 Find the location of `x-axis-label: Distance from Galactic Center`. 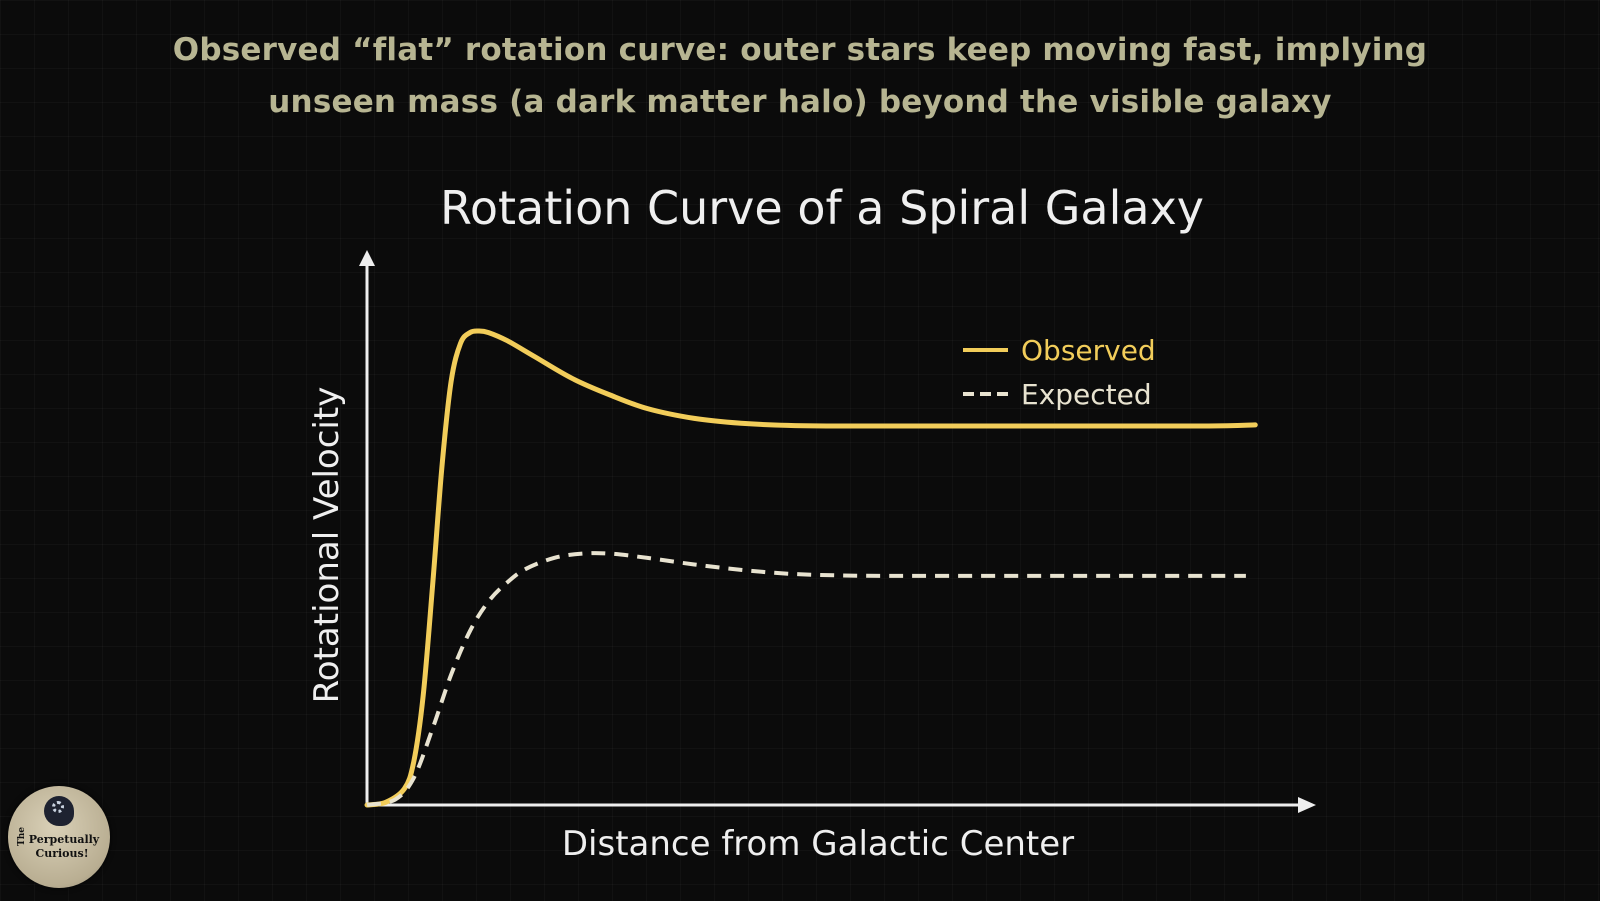

x-axis-label: Distance from Galactic Center is located at coordinates (818, 844).